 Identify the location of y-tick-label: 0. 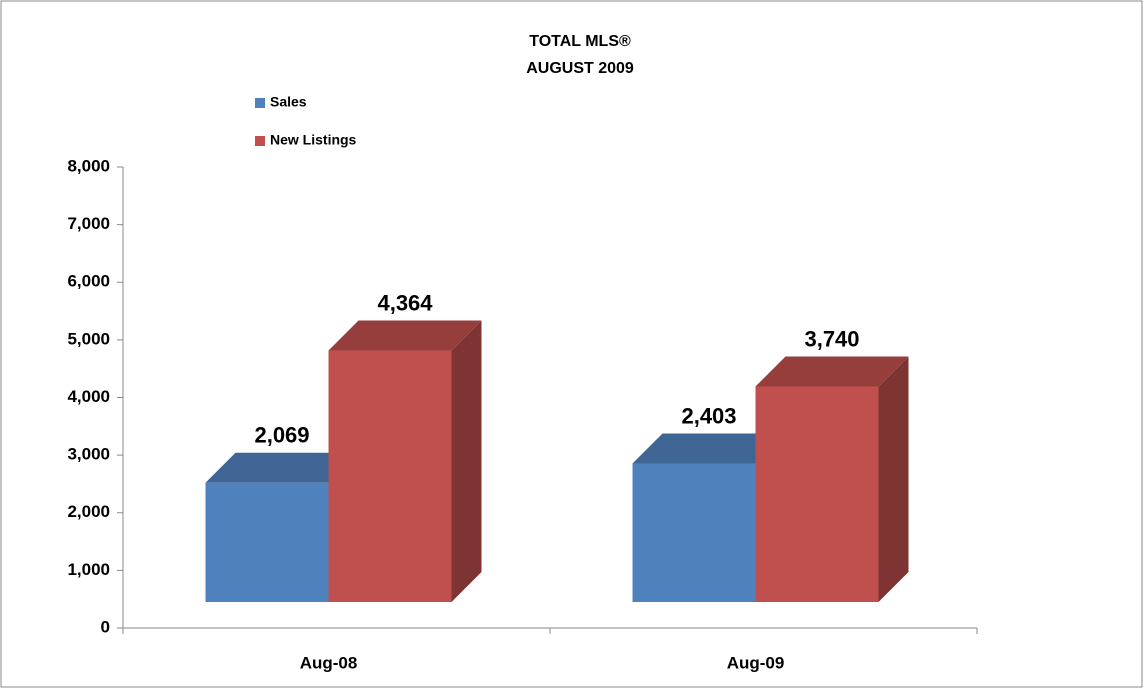
(105, 626).